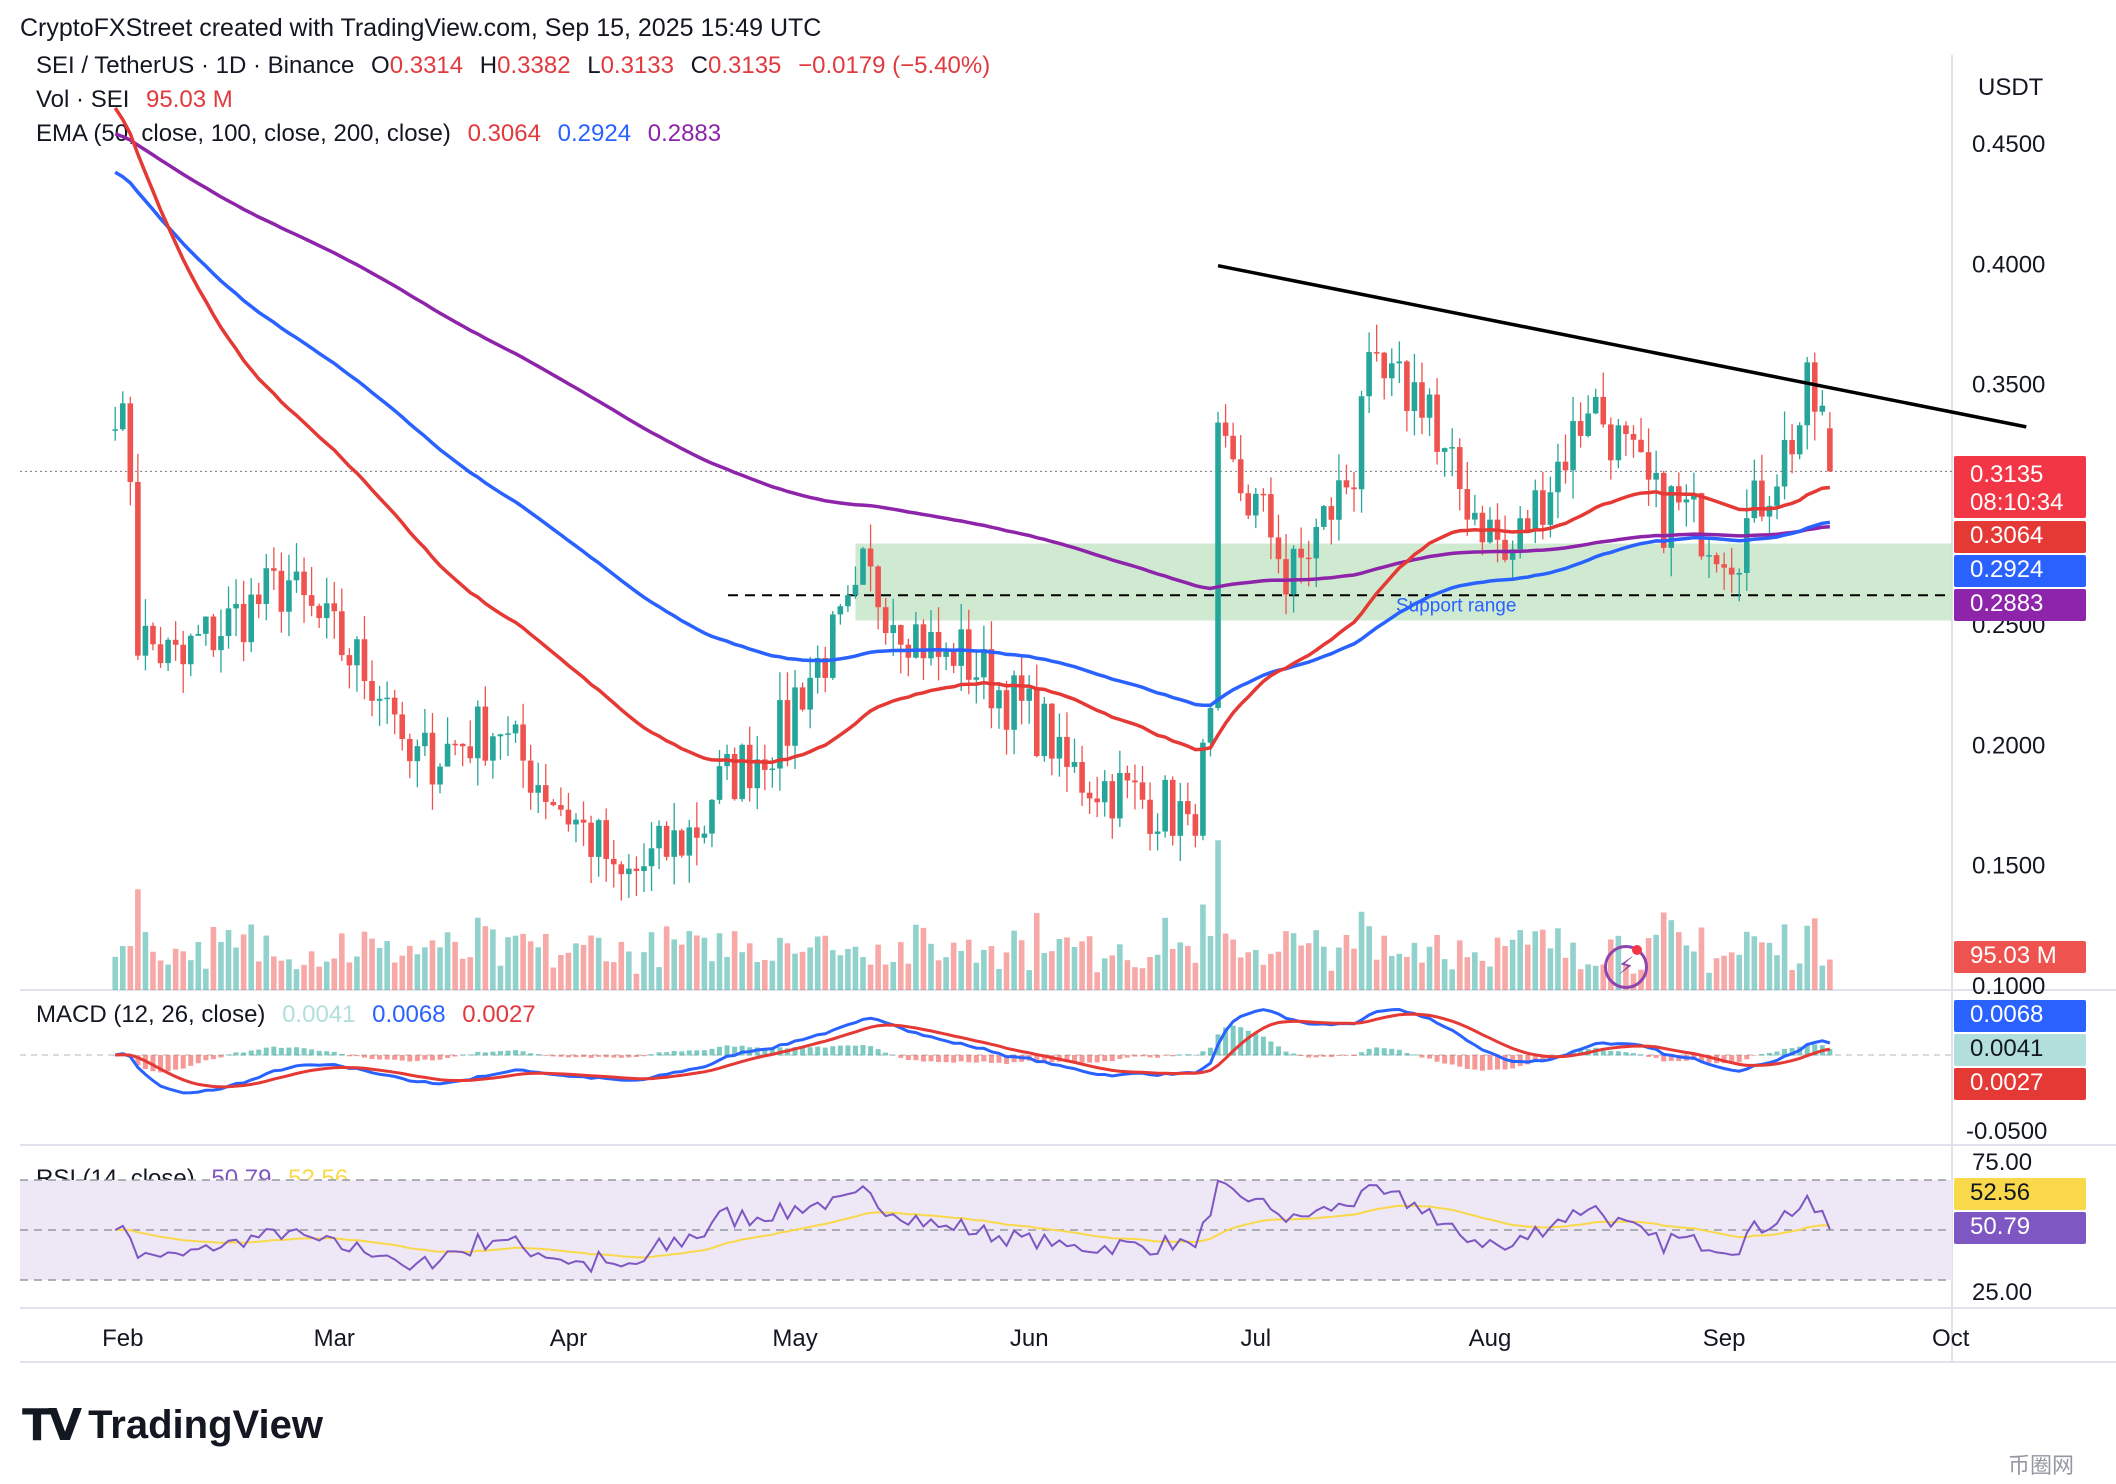  What do you see at coordinates (684, 133) in the screenshot?
I see `ema200-value: 0.2883` at bounding box center [684, 133].